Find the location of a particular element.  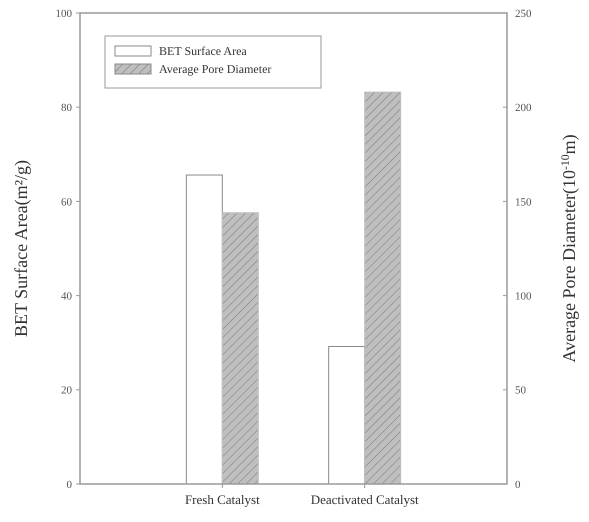

y2-tick-label: 50 is located at coordinates (520, 390).